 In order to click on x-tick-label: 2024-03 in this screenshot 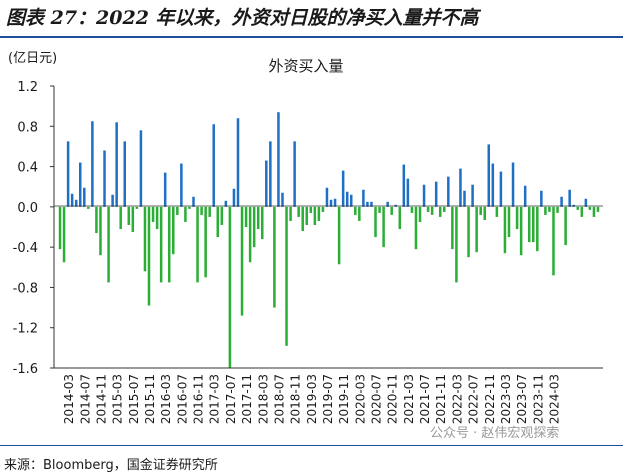, I will do `click(554, 399)`.